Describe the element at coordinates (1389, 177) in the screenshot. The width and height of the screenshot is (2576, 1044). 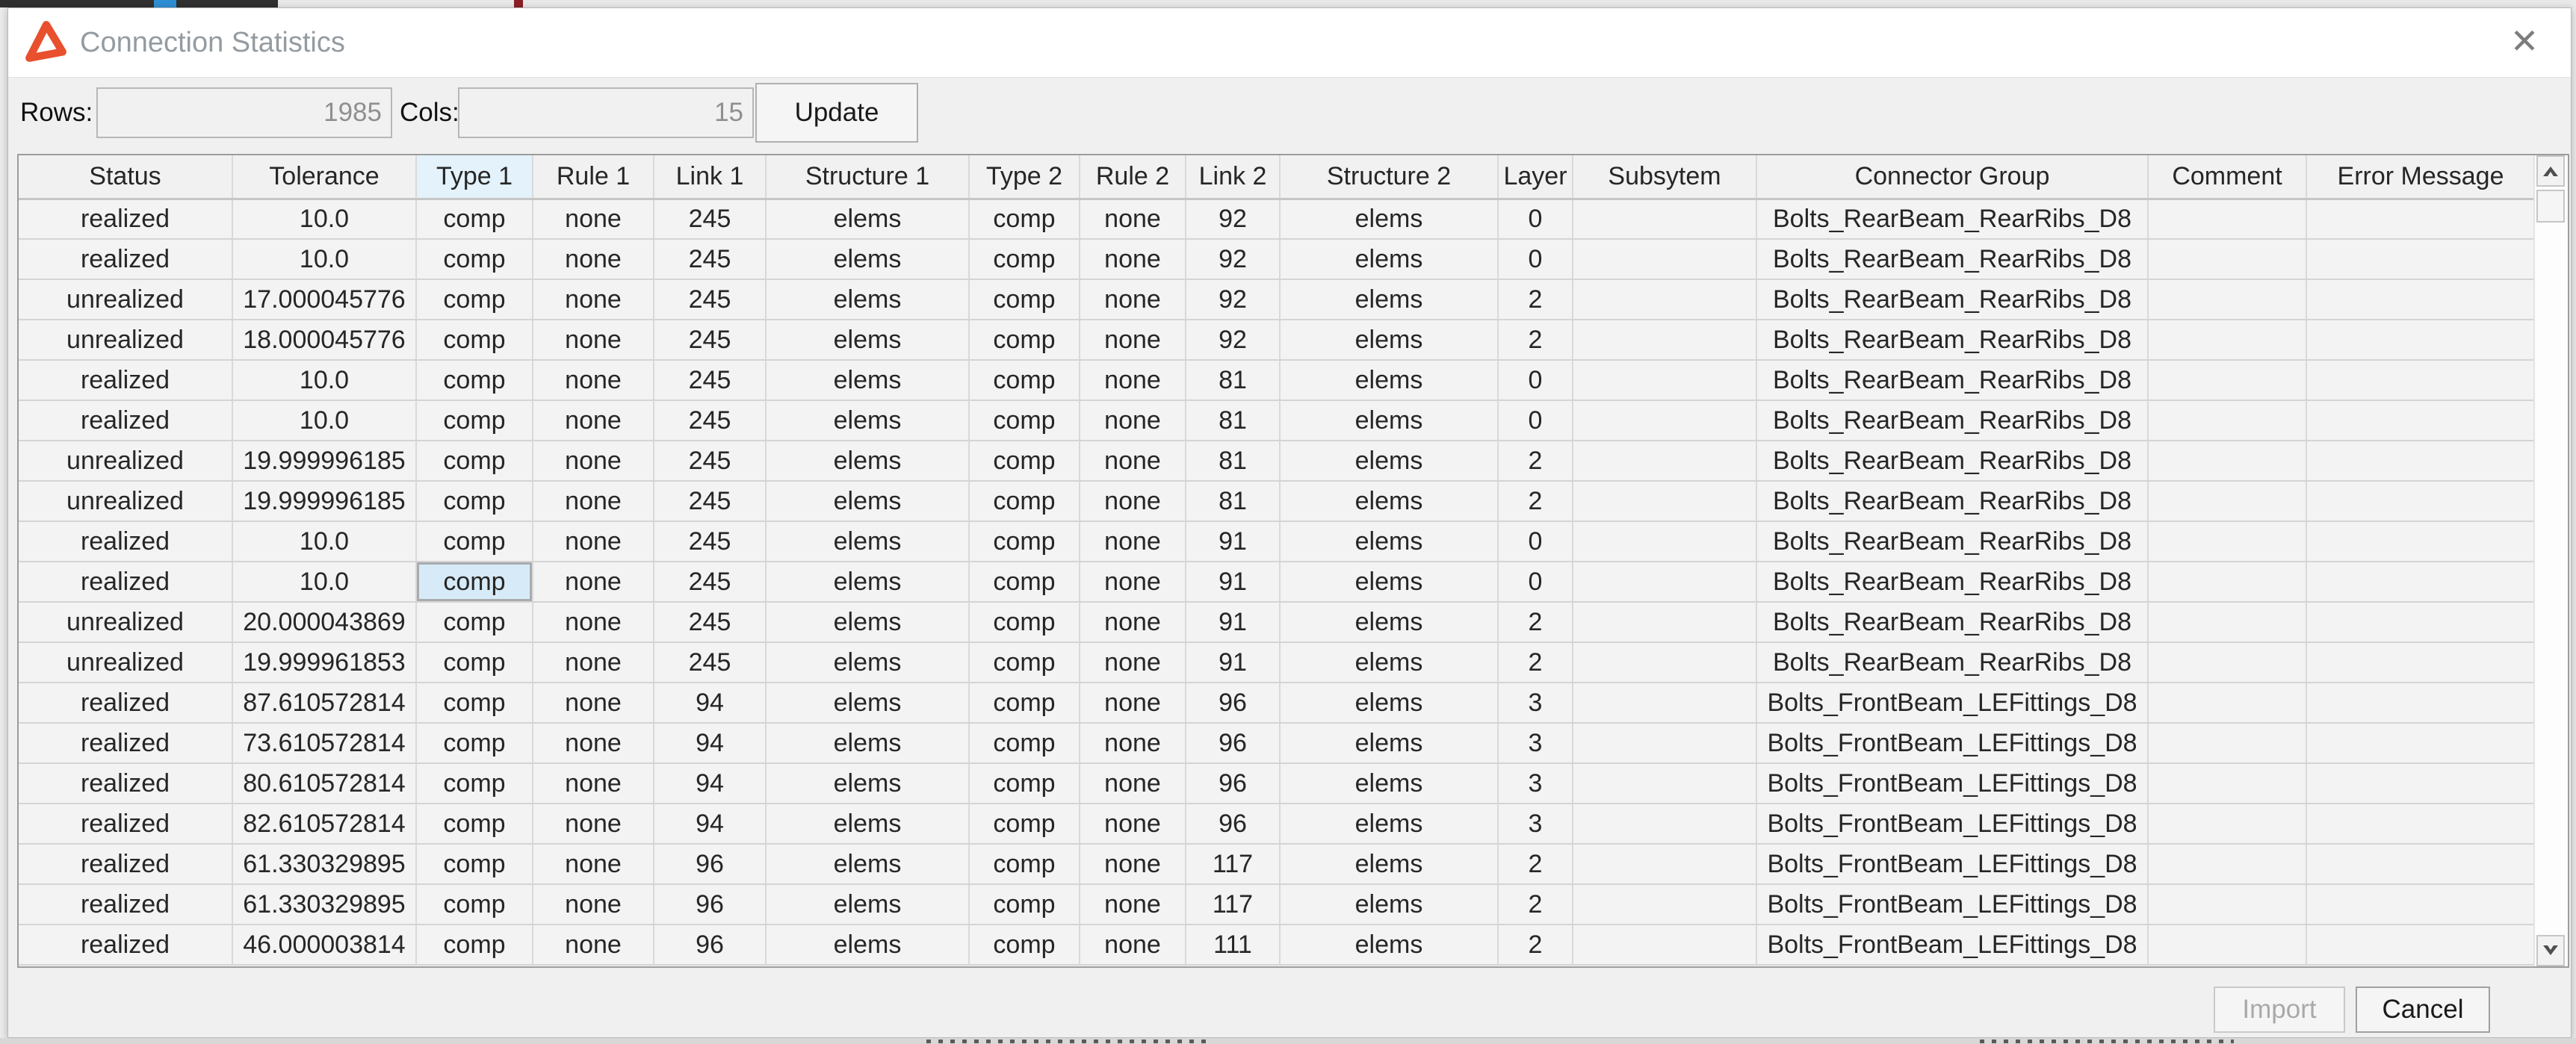
I see `column-header-structure-2: Structure 2` at that location.